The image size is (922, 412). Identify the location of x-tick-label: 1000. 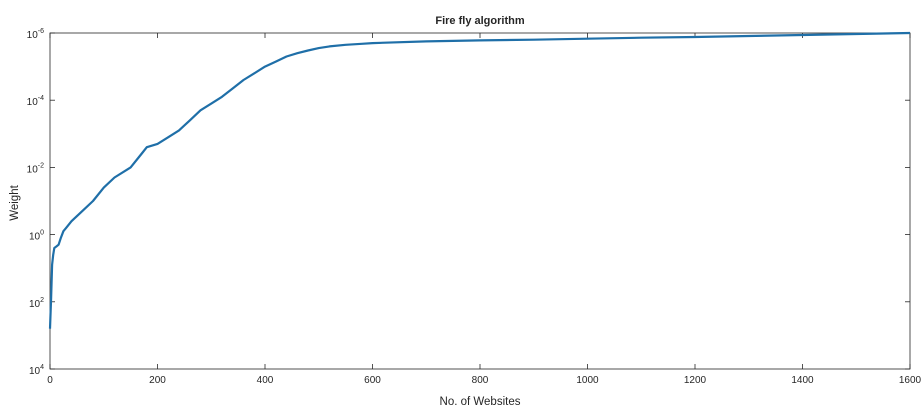
(587, 380).